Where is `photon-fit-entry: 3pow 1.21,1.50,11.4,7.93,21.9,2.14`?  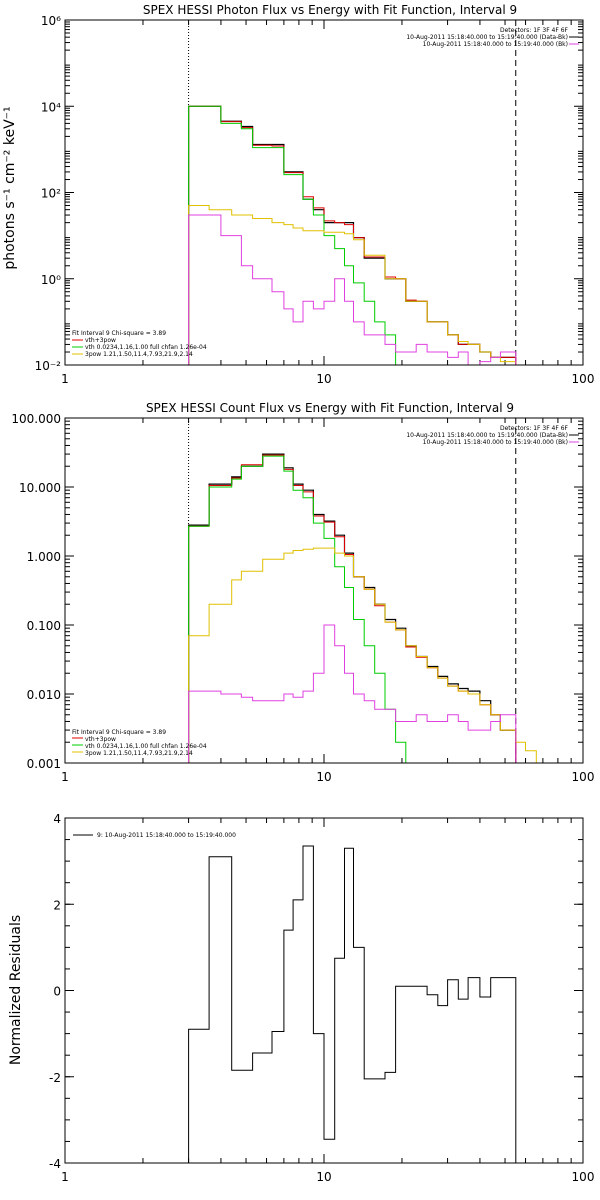 photon-fit-entry: 3pow 1.21,1.50,11.4,7.93,21.9,2.14 is located at coordinates (139, 354).